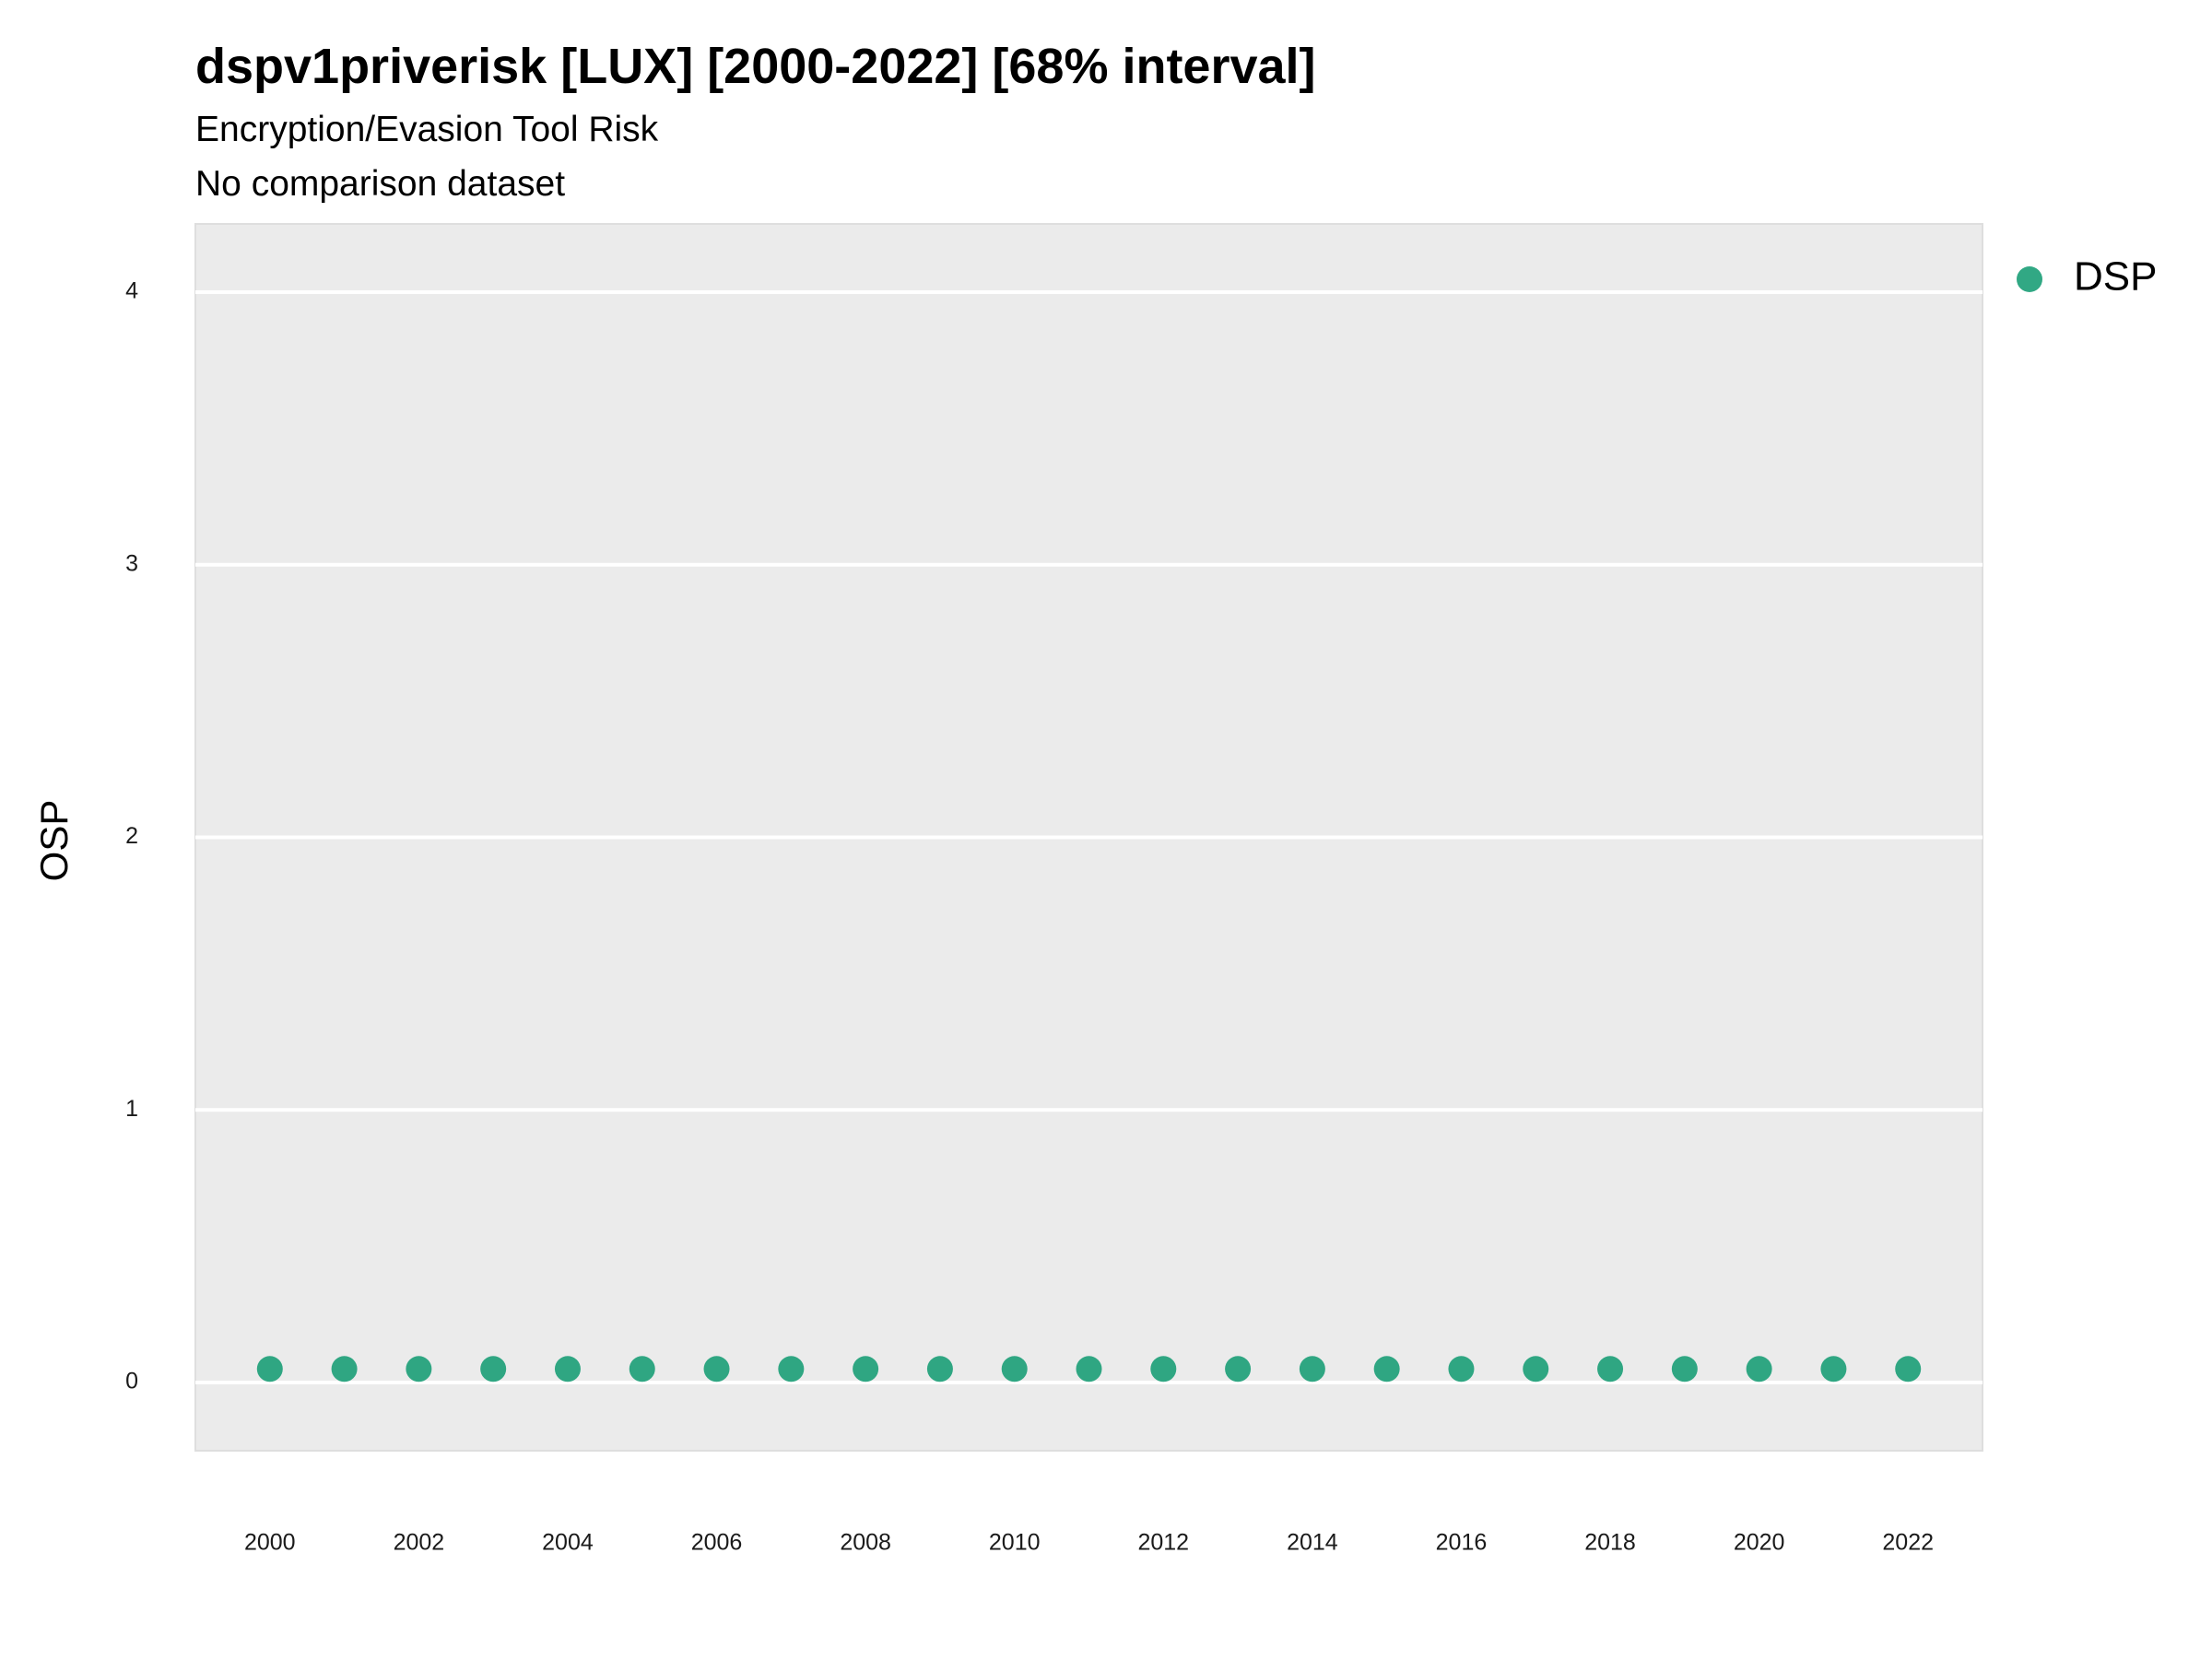 The width and height of the screenshot is (2212, 1659). Describe the element at coordinates (717, 1543) in the screenshot. I see `x-tick-label: 2006` at that location.